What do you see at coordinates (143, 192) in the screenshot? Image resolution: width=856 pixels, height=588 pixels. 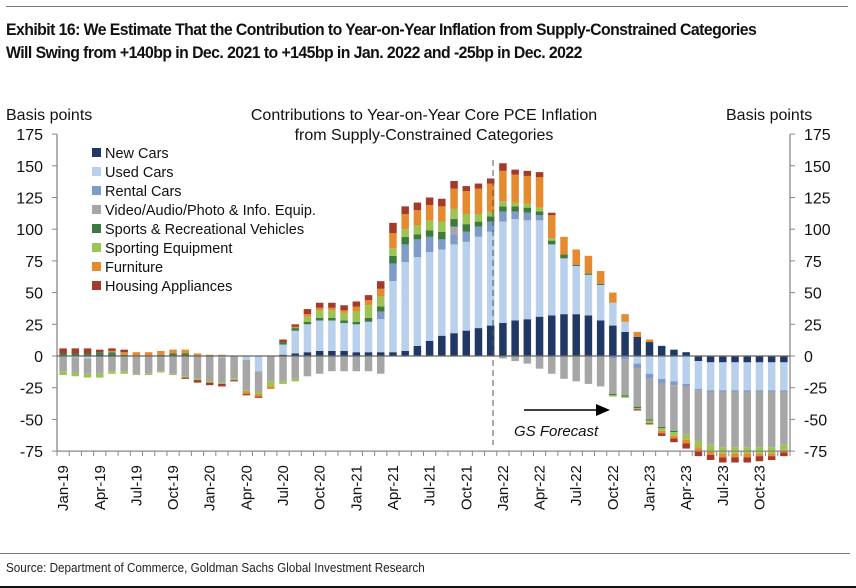 I see `legend-label: Rental Cars` at bounding box center [143, 192].